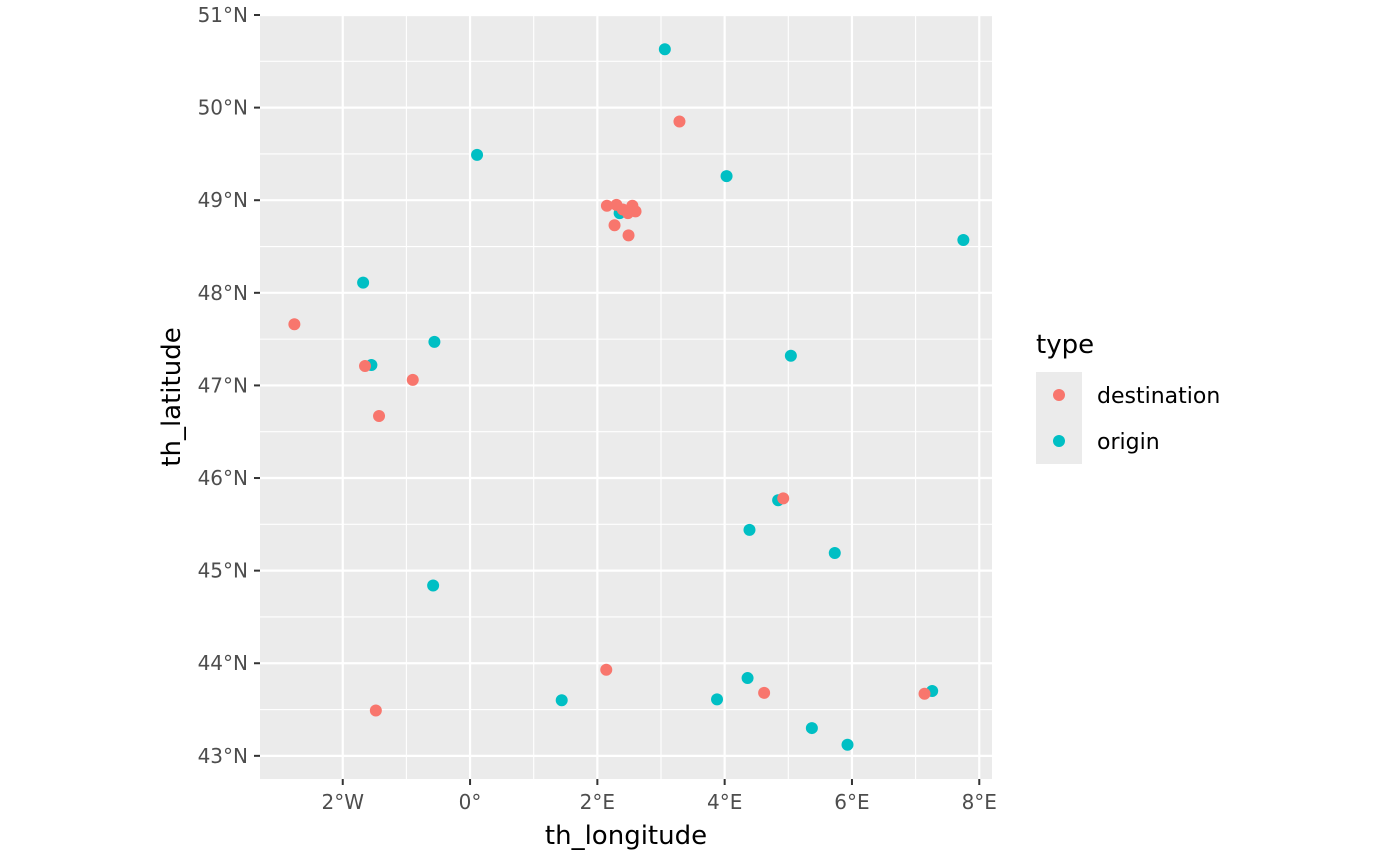  Describe the element at coordinates (724, 802) in the screenshot. I see `x-tick-label: 4°E` at that location.